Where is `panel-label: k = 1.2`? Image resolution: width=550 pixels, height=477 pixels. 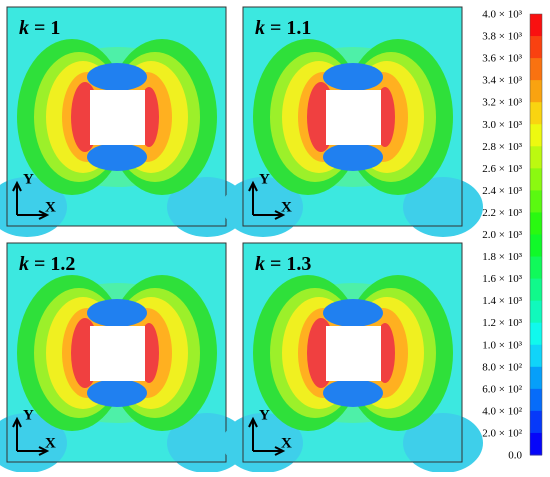
panel-label: k = 1.2 is located at coordinates (47, 264).